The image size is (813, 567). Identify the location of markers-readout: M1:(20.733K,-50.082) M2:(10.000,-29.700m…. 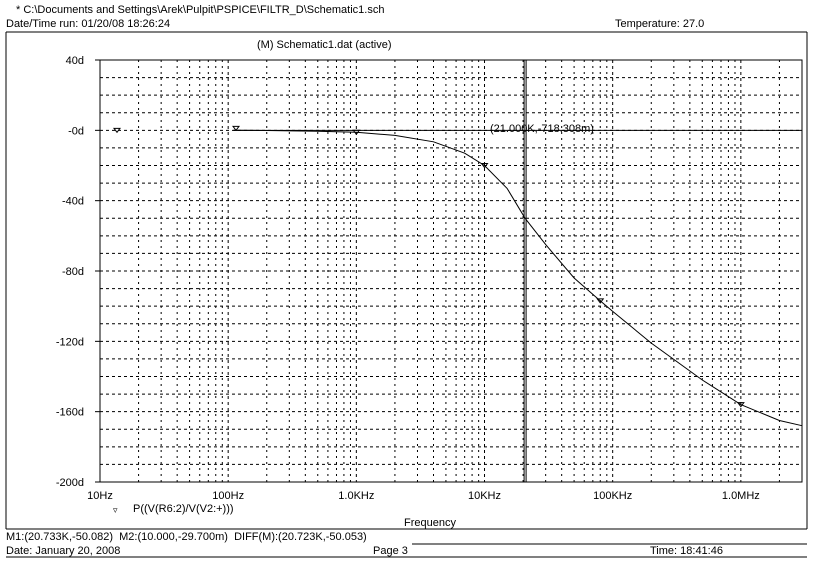
(186, 537).